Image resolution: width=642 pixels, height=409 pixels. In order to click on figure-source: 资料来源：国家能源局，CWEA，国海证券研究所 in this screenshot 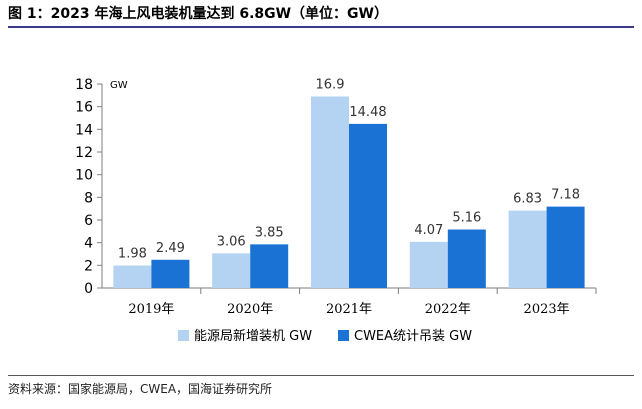, I will do `click(321, 388)`.